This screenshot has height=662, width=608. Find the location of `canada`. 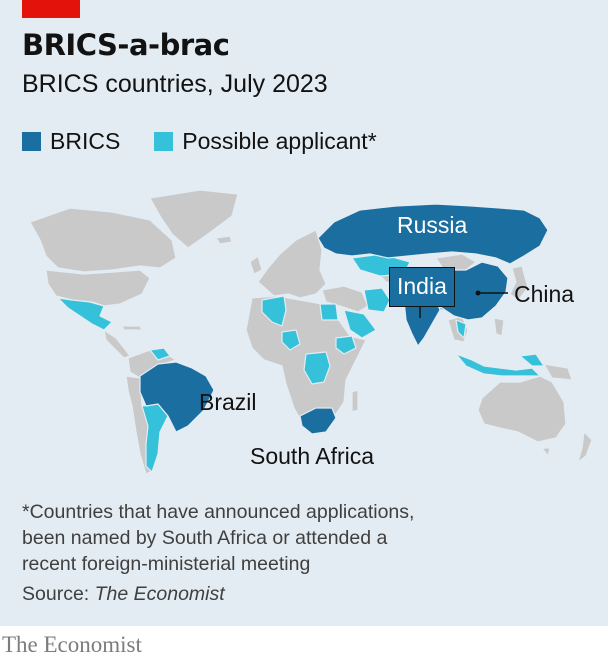

canada is located at coordinates (103, 240).